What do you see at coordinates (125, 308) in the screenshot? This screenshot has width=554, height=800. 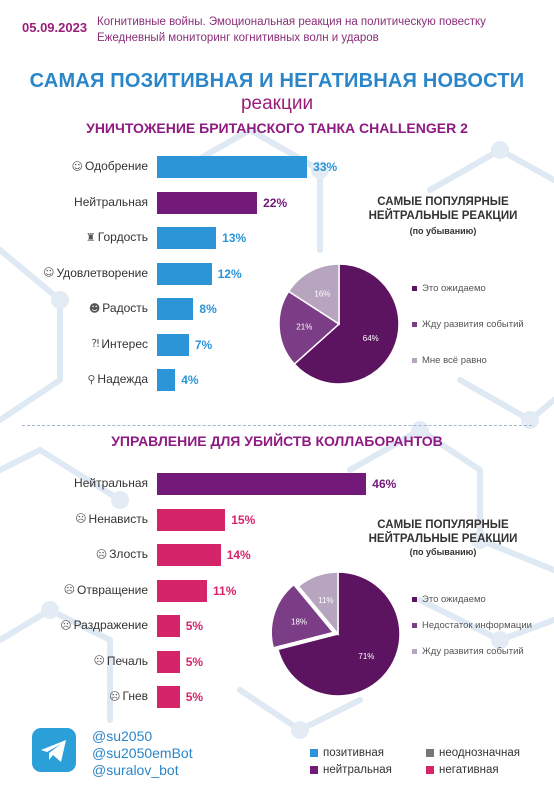 I see `category-text: Радость` at bounding box center [125, 308].